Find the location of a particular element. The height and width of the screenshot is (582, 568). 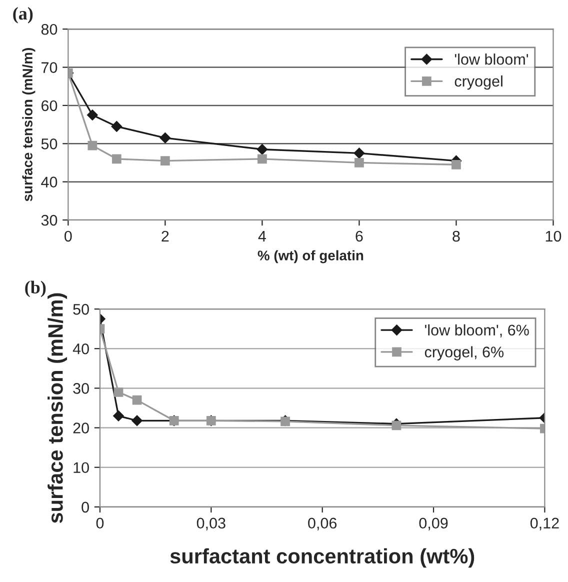

y-tick-label: 10 is located at coordinates (81, 468).